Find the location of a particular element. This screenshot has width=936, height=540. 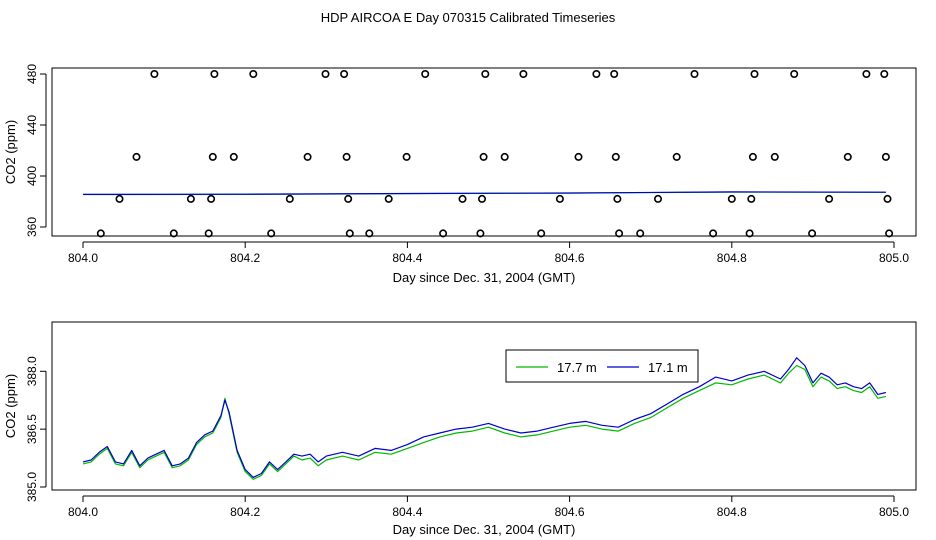

bottom-y-axis: 385.0 386.5 388.0 is located at coordinates (36, 429).